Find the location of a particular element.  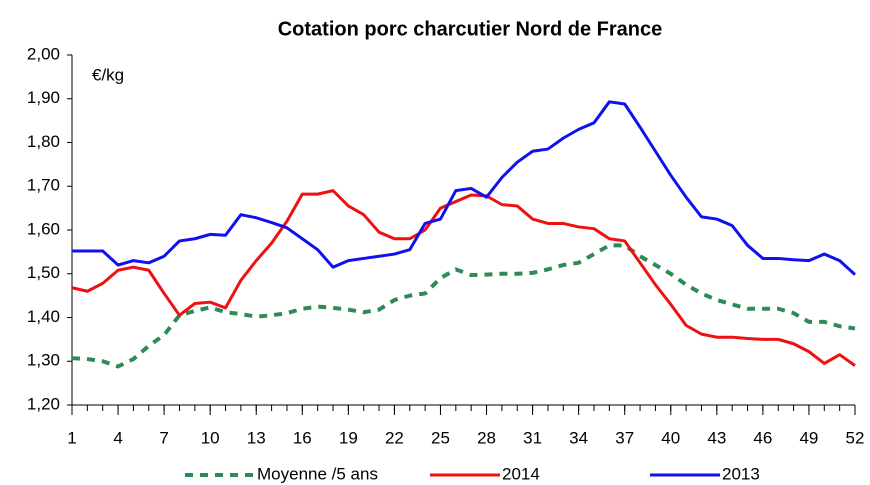

y-tick-label: 1,70 is located at coordinates (43, 185).